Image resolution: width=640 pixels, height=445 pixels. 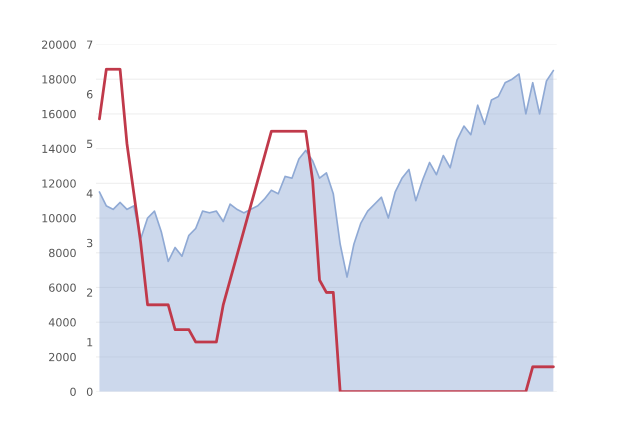 I want to click on y-tick-label: 12000, so click(x=59, y=183).